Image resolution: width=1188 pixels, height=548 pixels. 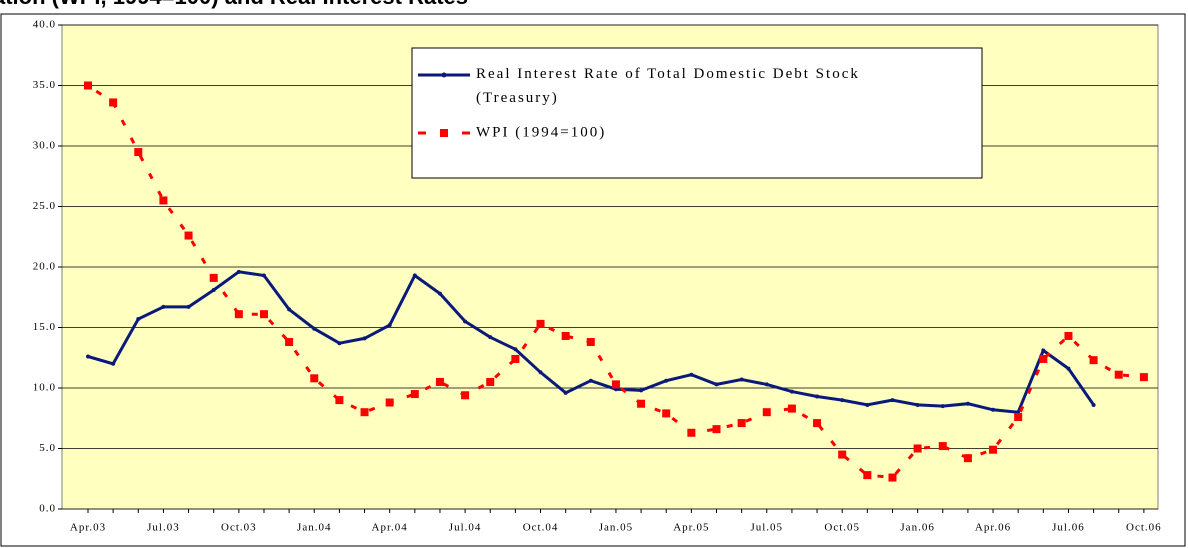 What do you see at coordinates (517, 98) in the screenshot?
I see `legend-label-line: (Treasury)` at bounding box center [517, 98].